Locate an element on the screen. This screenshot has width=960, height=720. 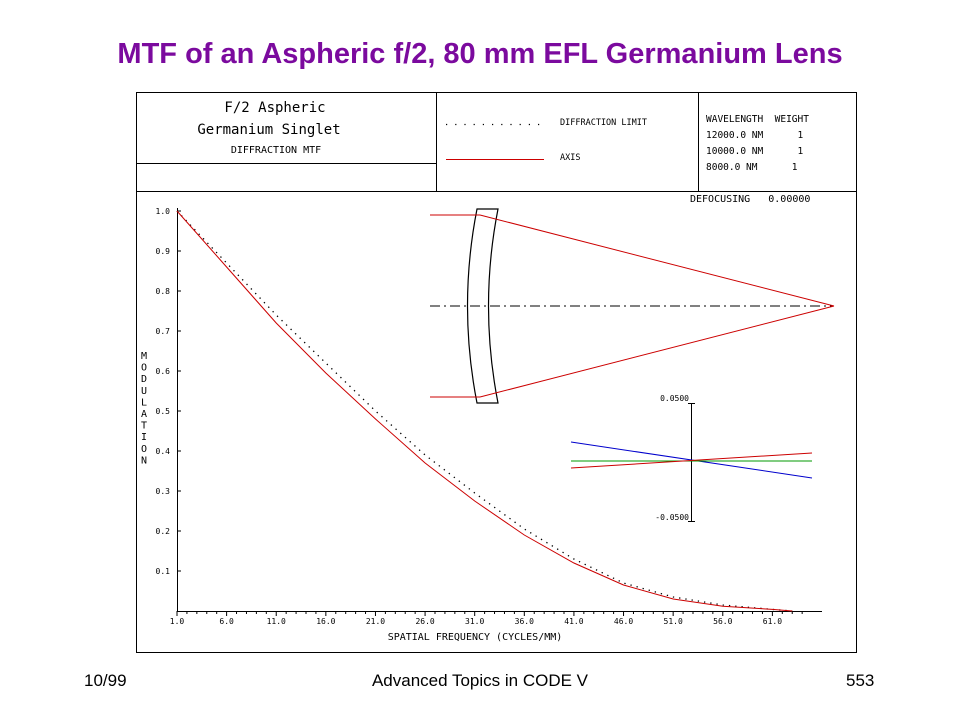
x-axis-label: SPATIAL FREQUENCY (CYCLES/MM) is located at coordinates (475, 637).